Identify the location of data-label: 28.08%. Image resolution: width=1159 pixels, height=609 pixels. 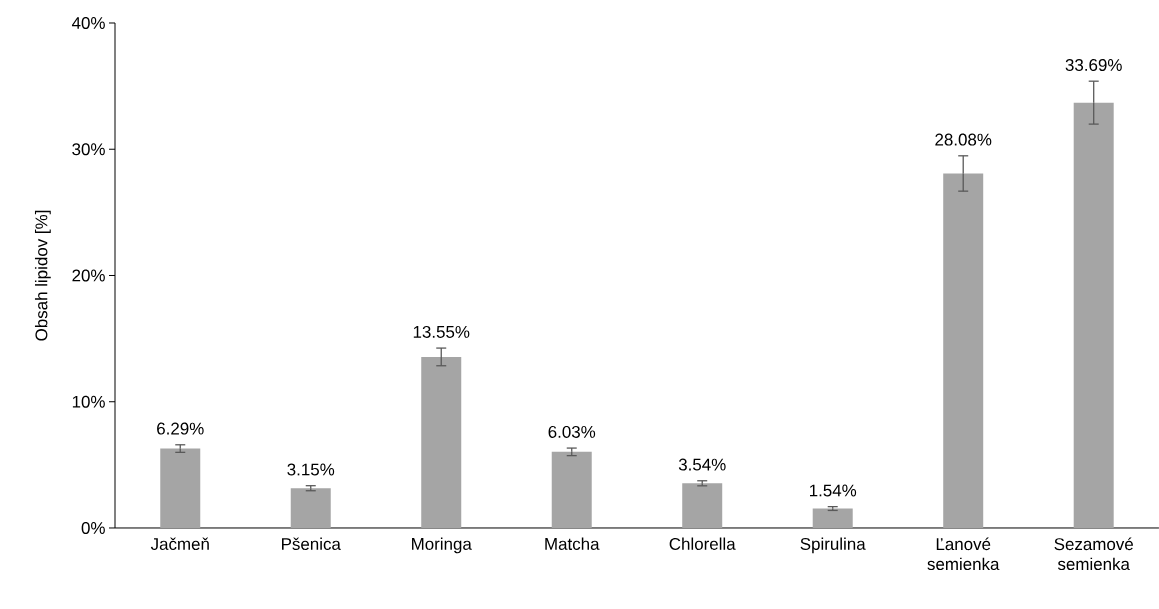
(963, 139).